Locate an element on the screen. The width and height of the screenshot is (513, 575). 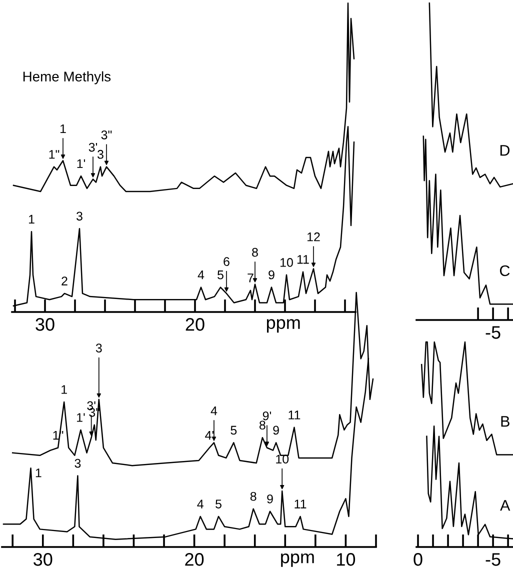
annotation: 6 is located at coordinates (227, 261).